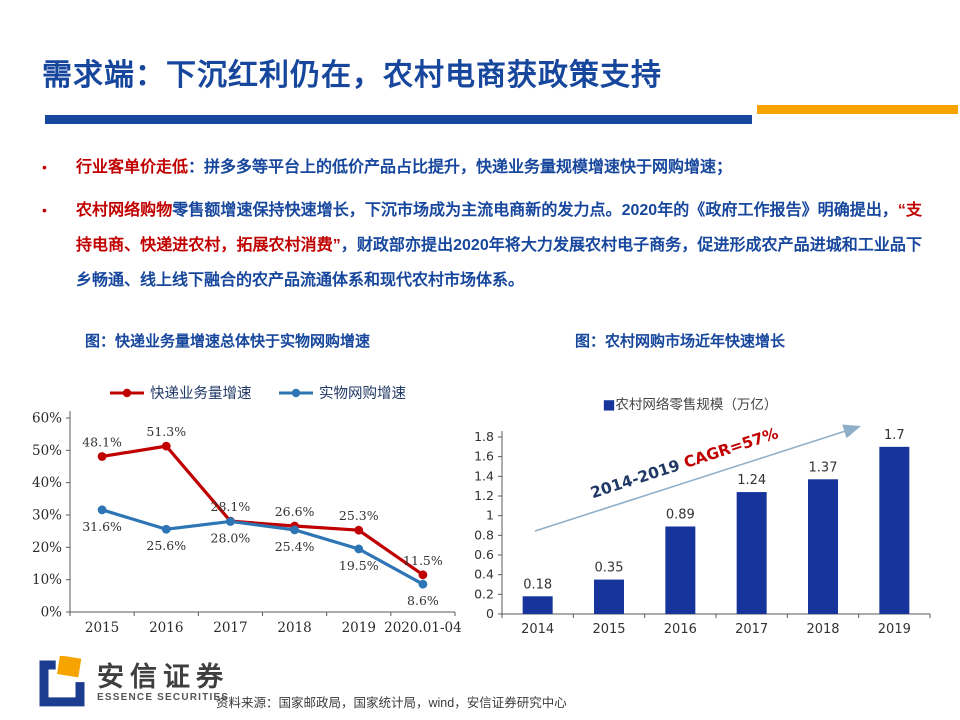 The height and width of the screenshot is (720, 960). I want to click on svg-text: 0.18, so click(537, 584).